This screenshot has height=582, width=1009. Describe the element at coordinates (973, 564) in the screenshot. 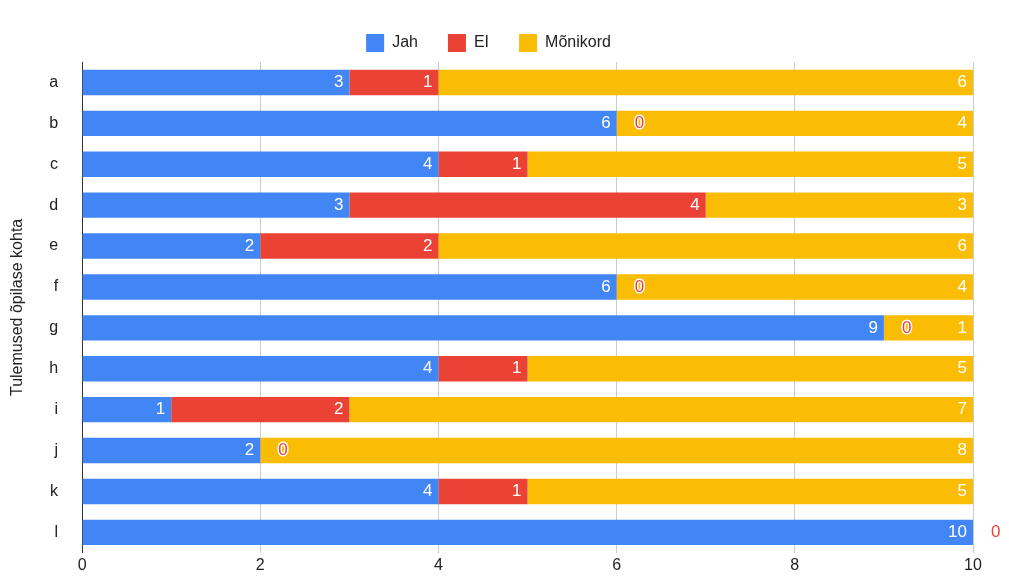

I see `x-tick-label: 10` at that location.